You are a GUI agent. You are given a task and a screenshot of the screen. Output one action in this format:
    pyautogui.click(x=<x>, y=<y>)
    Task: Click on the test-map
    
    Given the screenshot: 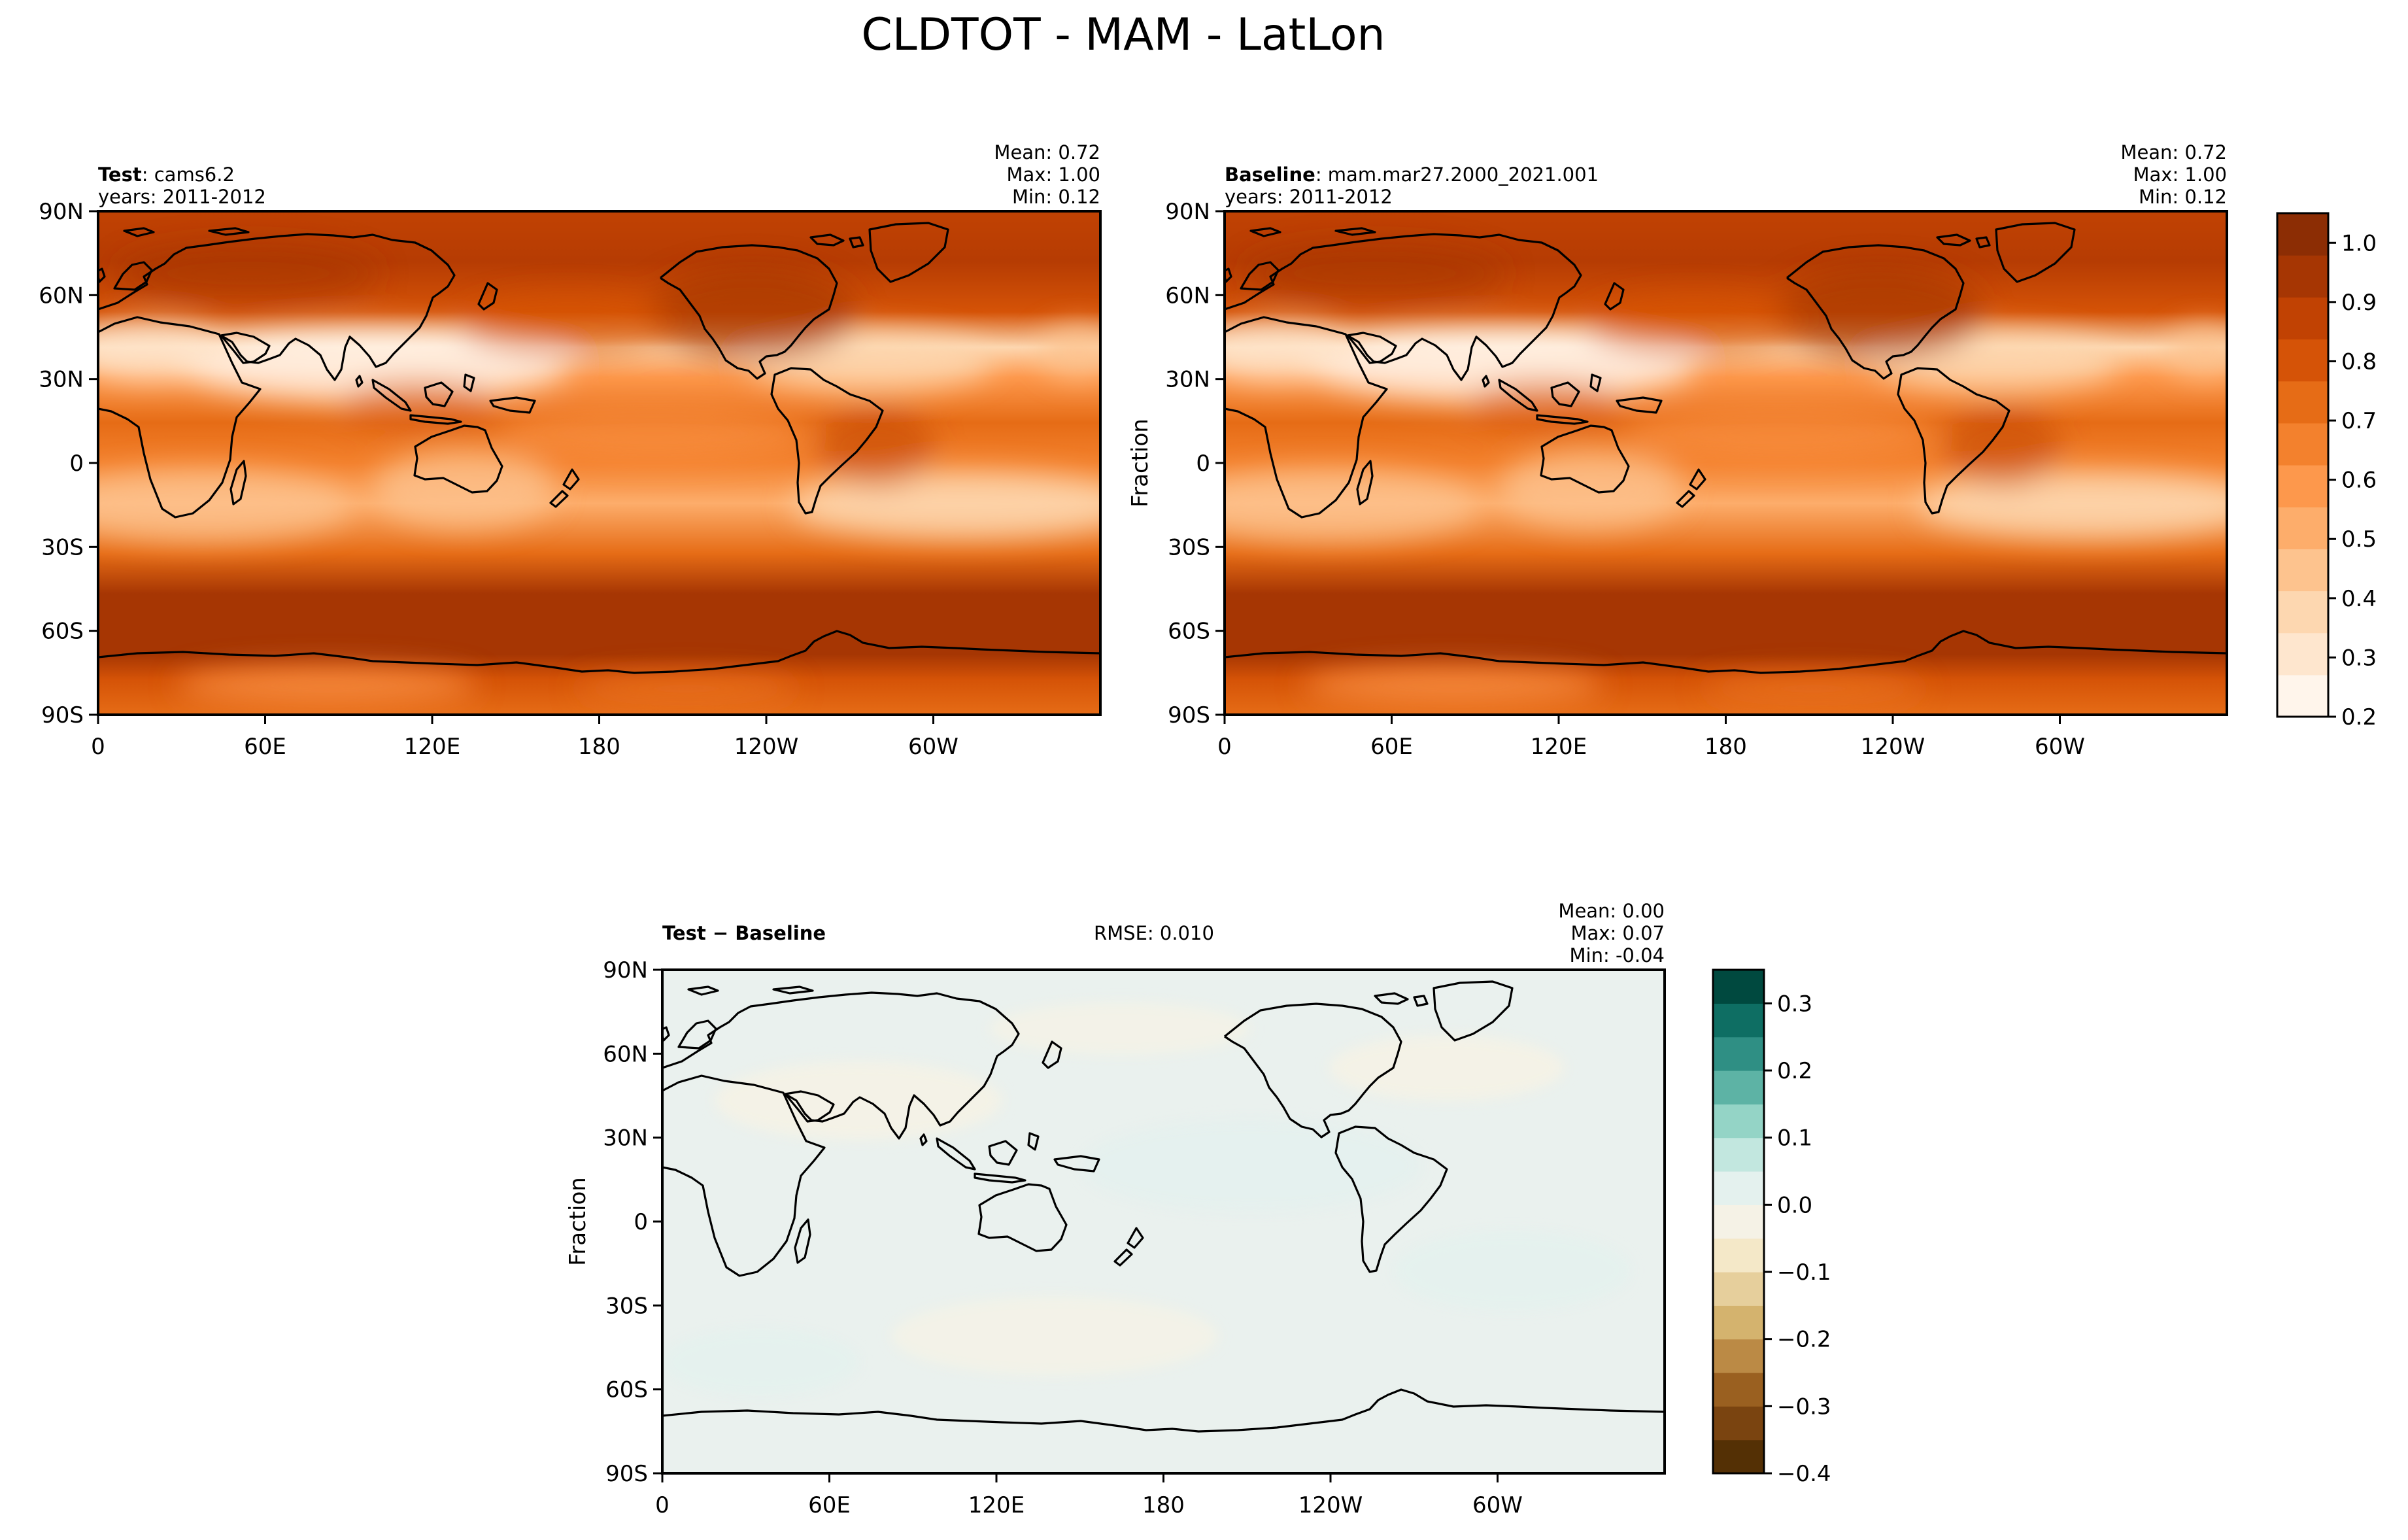 What is the action you would take?
    pyautogui.click(x=591, y=463)
    